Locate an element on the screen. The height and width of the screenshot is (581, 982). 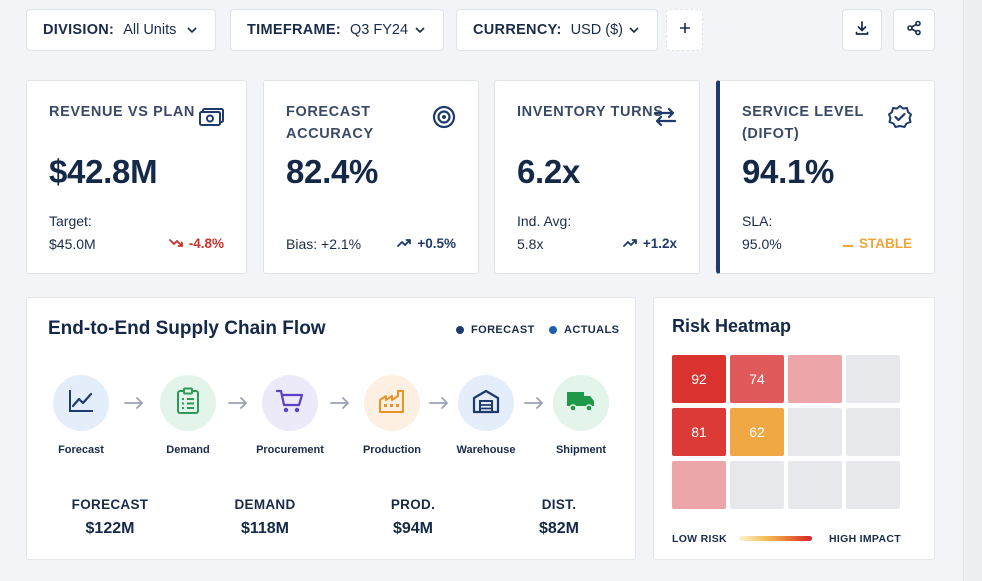
plus-icon is located at coordinates (685, 30).